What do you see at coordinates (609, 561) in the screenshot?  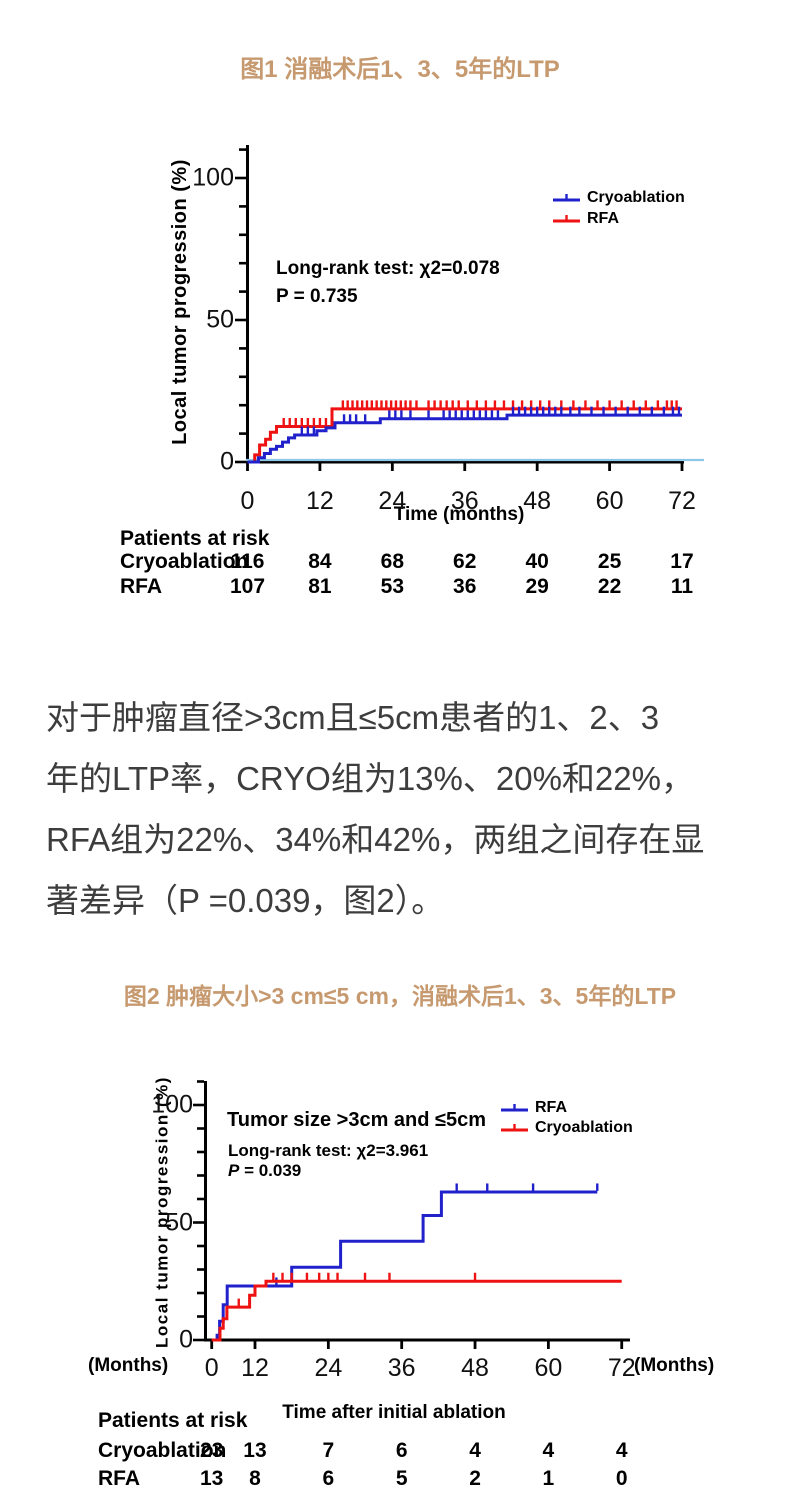 I see `risk-value: 25` at bounding box center [609, 561].